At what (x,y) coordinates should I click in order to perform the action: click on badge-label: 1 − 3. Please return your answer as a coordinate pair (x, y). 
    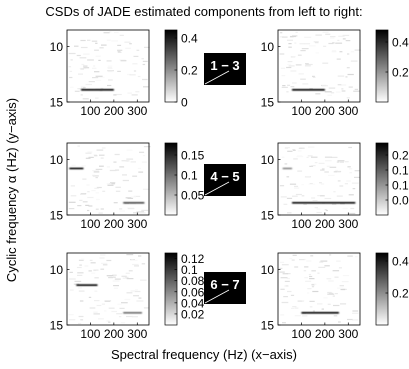
    Looking at the image, I should click on (224, 65).